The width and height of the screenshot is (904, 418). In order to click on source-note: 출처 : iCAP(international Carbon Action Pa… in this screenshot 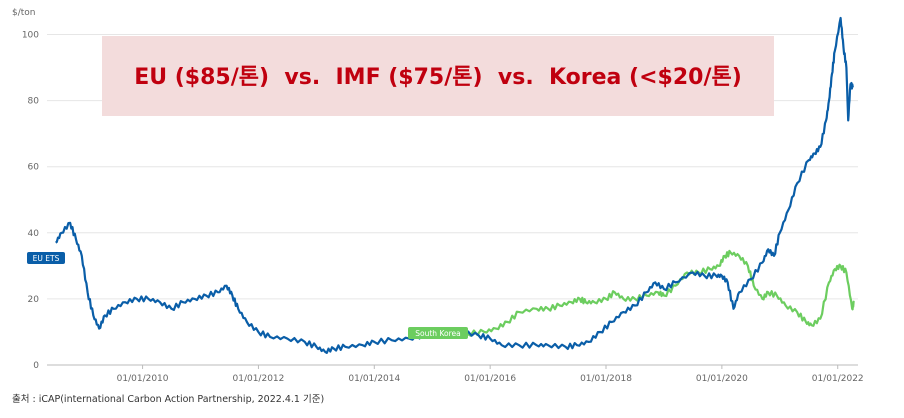, I will do `click(168, 399)`.